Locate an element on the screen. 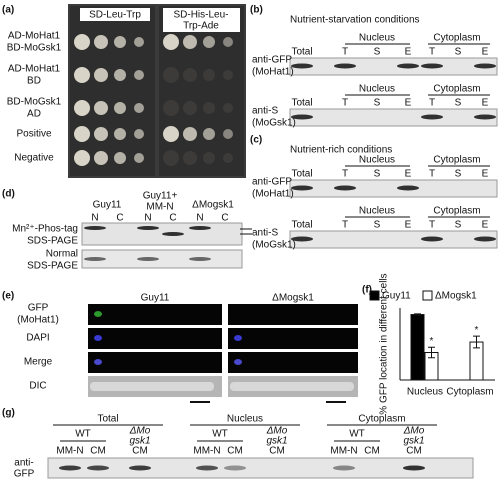  x-tick-label: Cytoplasm is located at coordinates (469, 392).